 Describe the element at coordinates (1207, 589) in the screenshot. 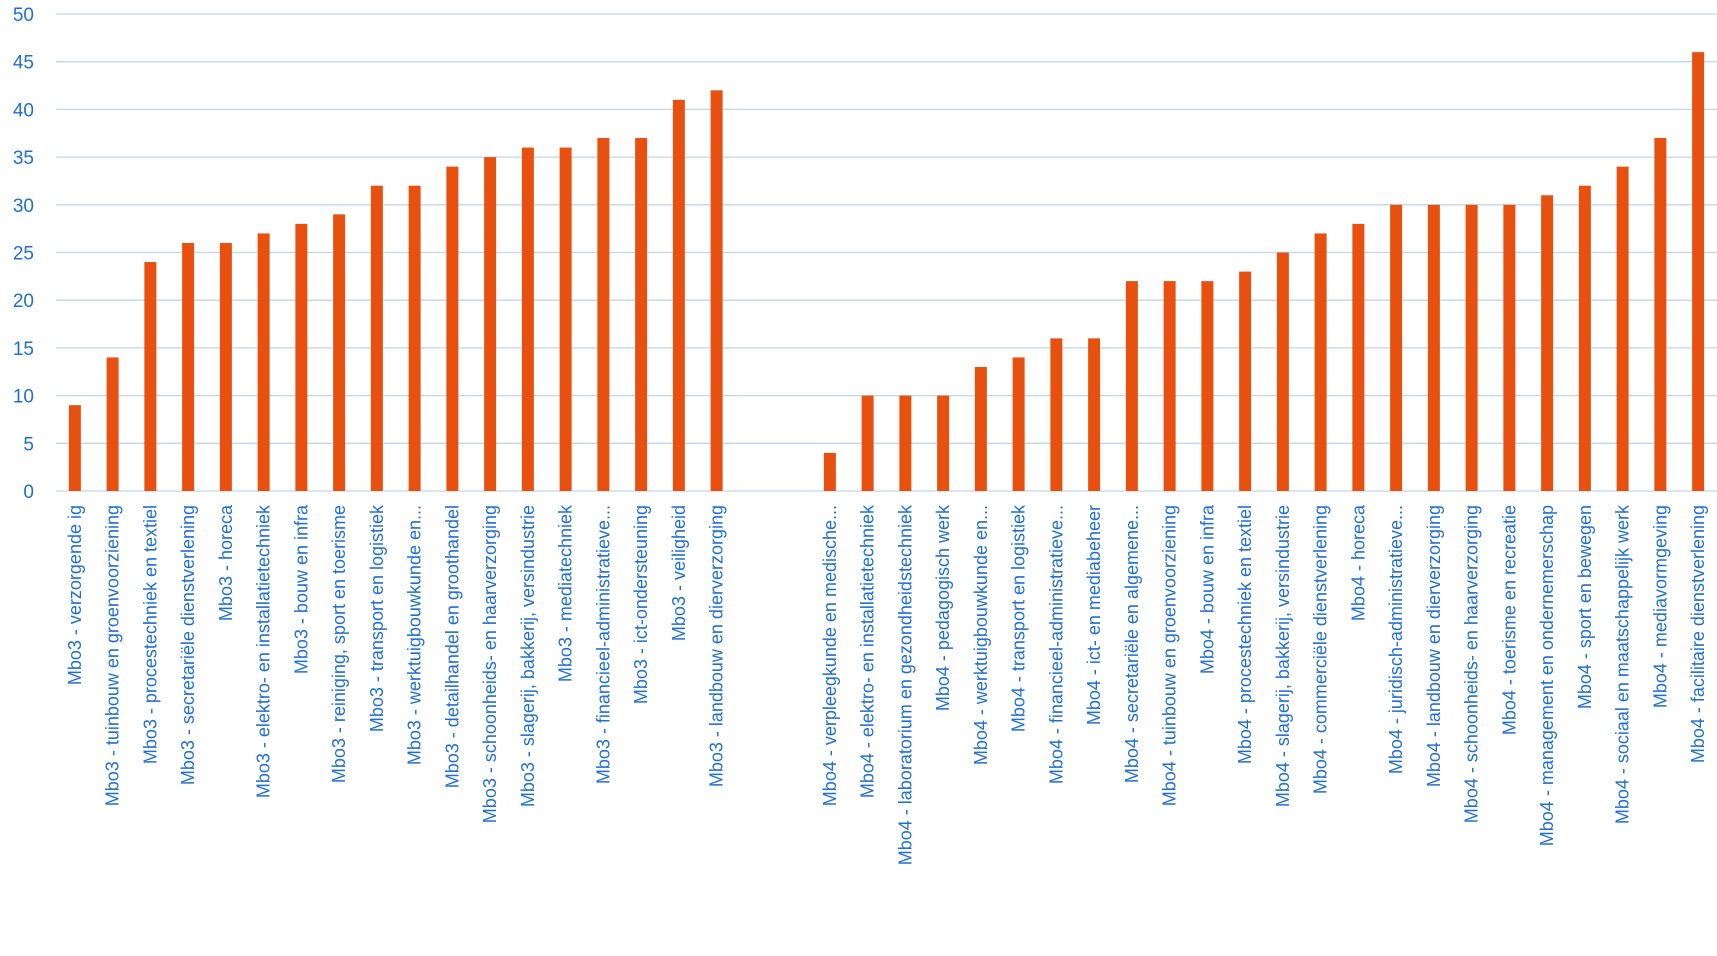

I see `category-label: Mbo4 - bouw en infra` at that location.